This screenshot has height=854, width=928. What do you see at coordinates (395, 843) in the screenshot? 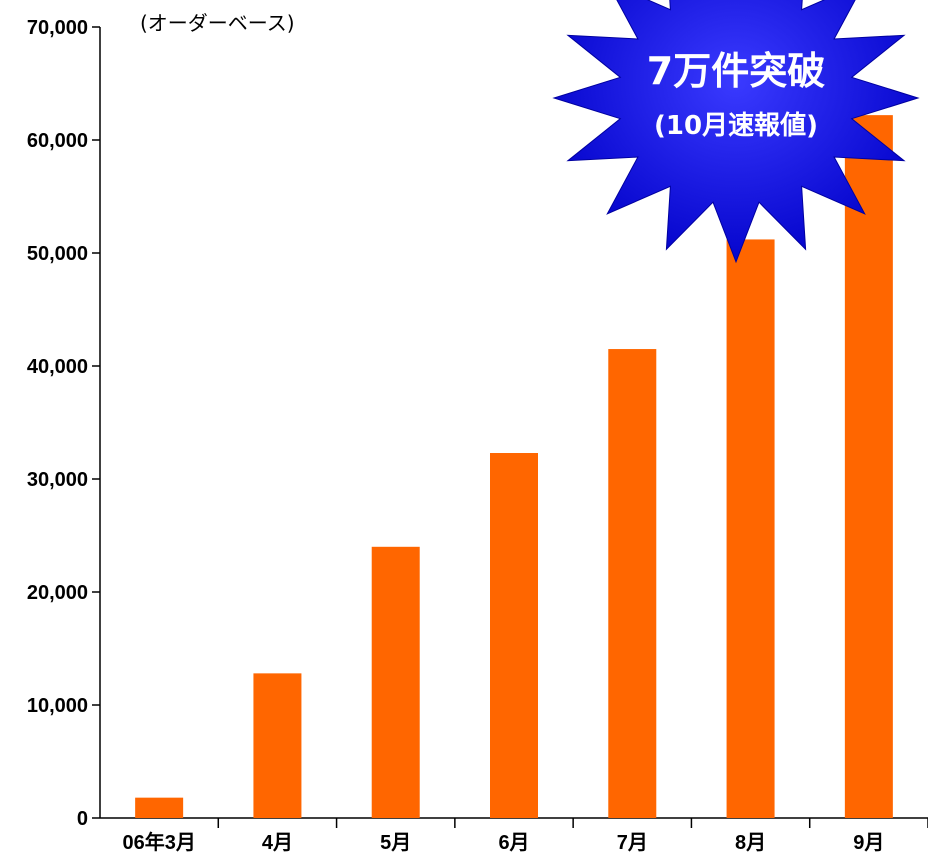
I see `x-tick-label: 5月` at bounding box center [395, 843].